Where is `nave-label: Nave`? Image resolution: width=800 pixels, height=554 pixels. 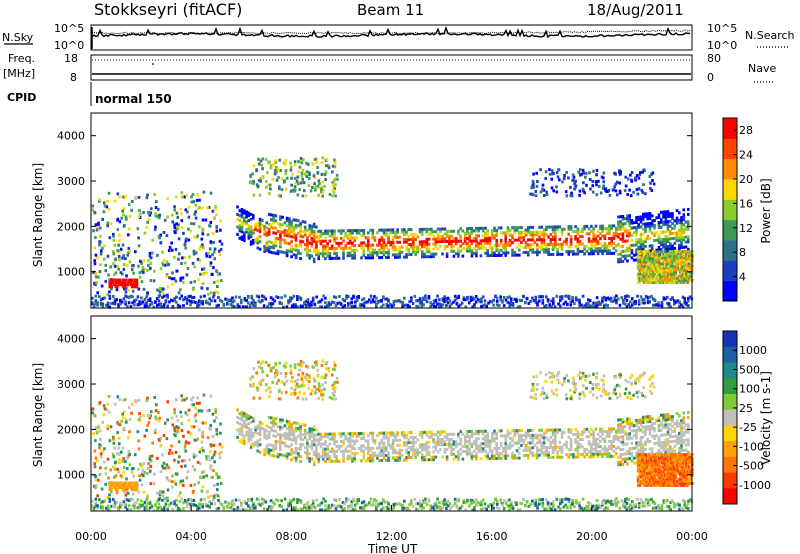 nave-label: Nave is located at coordinates (762, 68).